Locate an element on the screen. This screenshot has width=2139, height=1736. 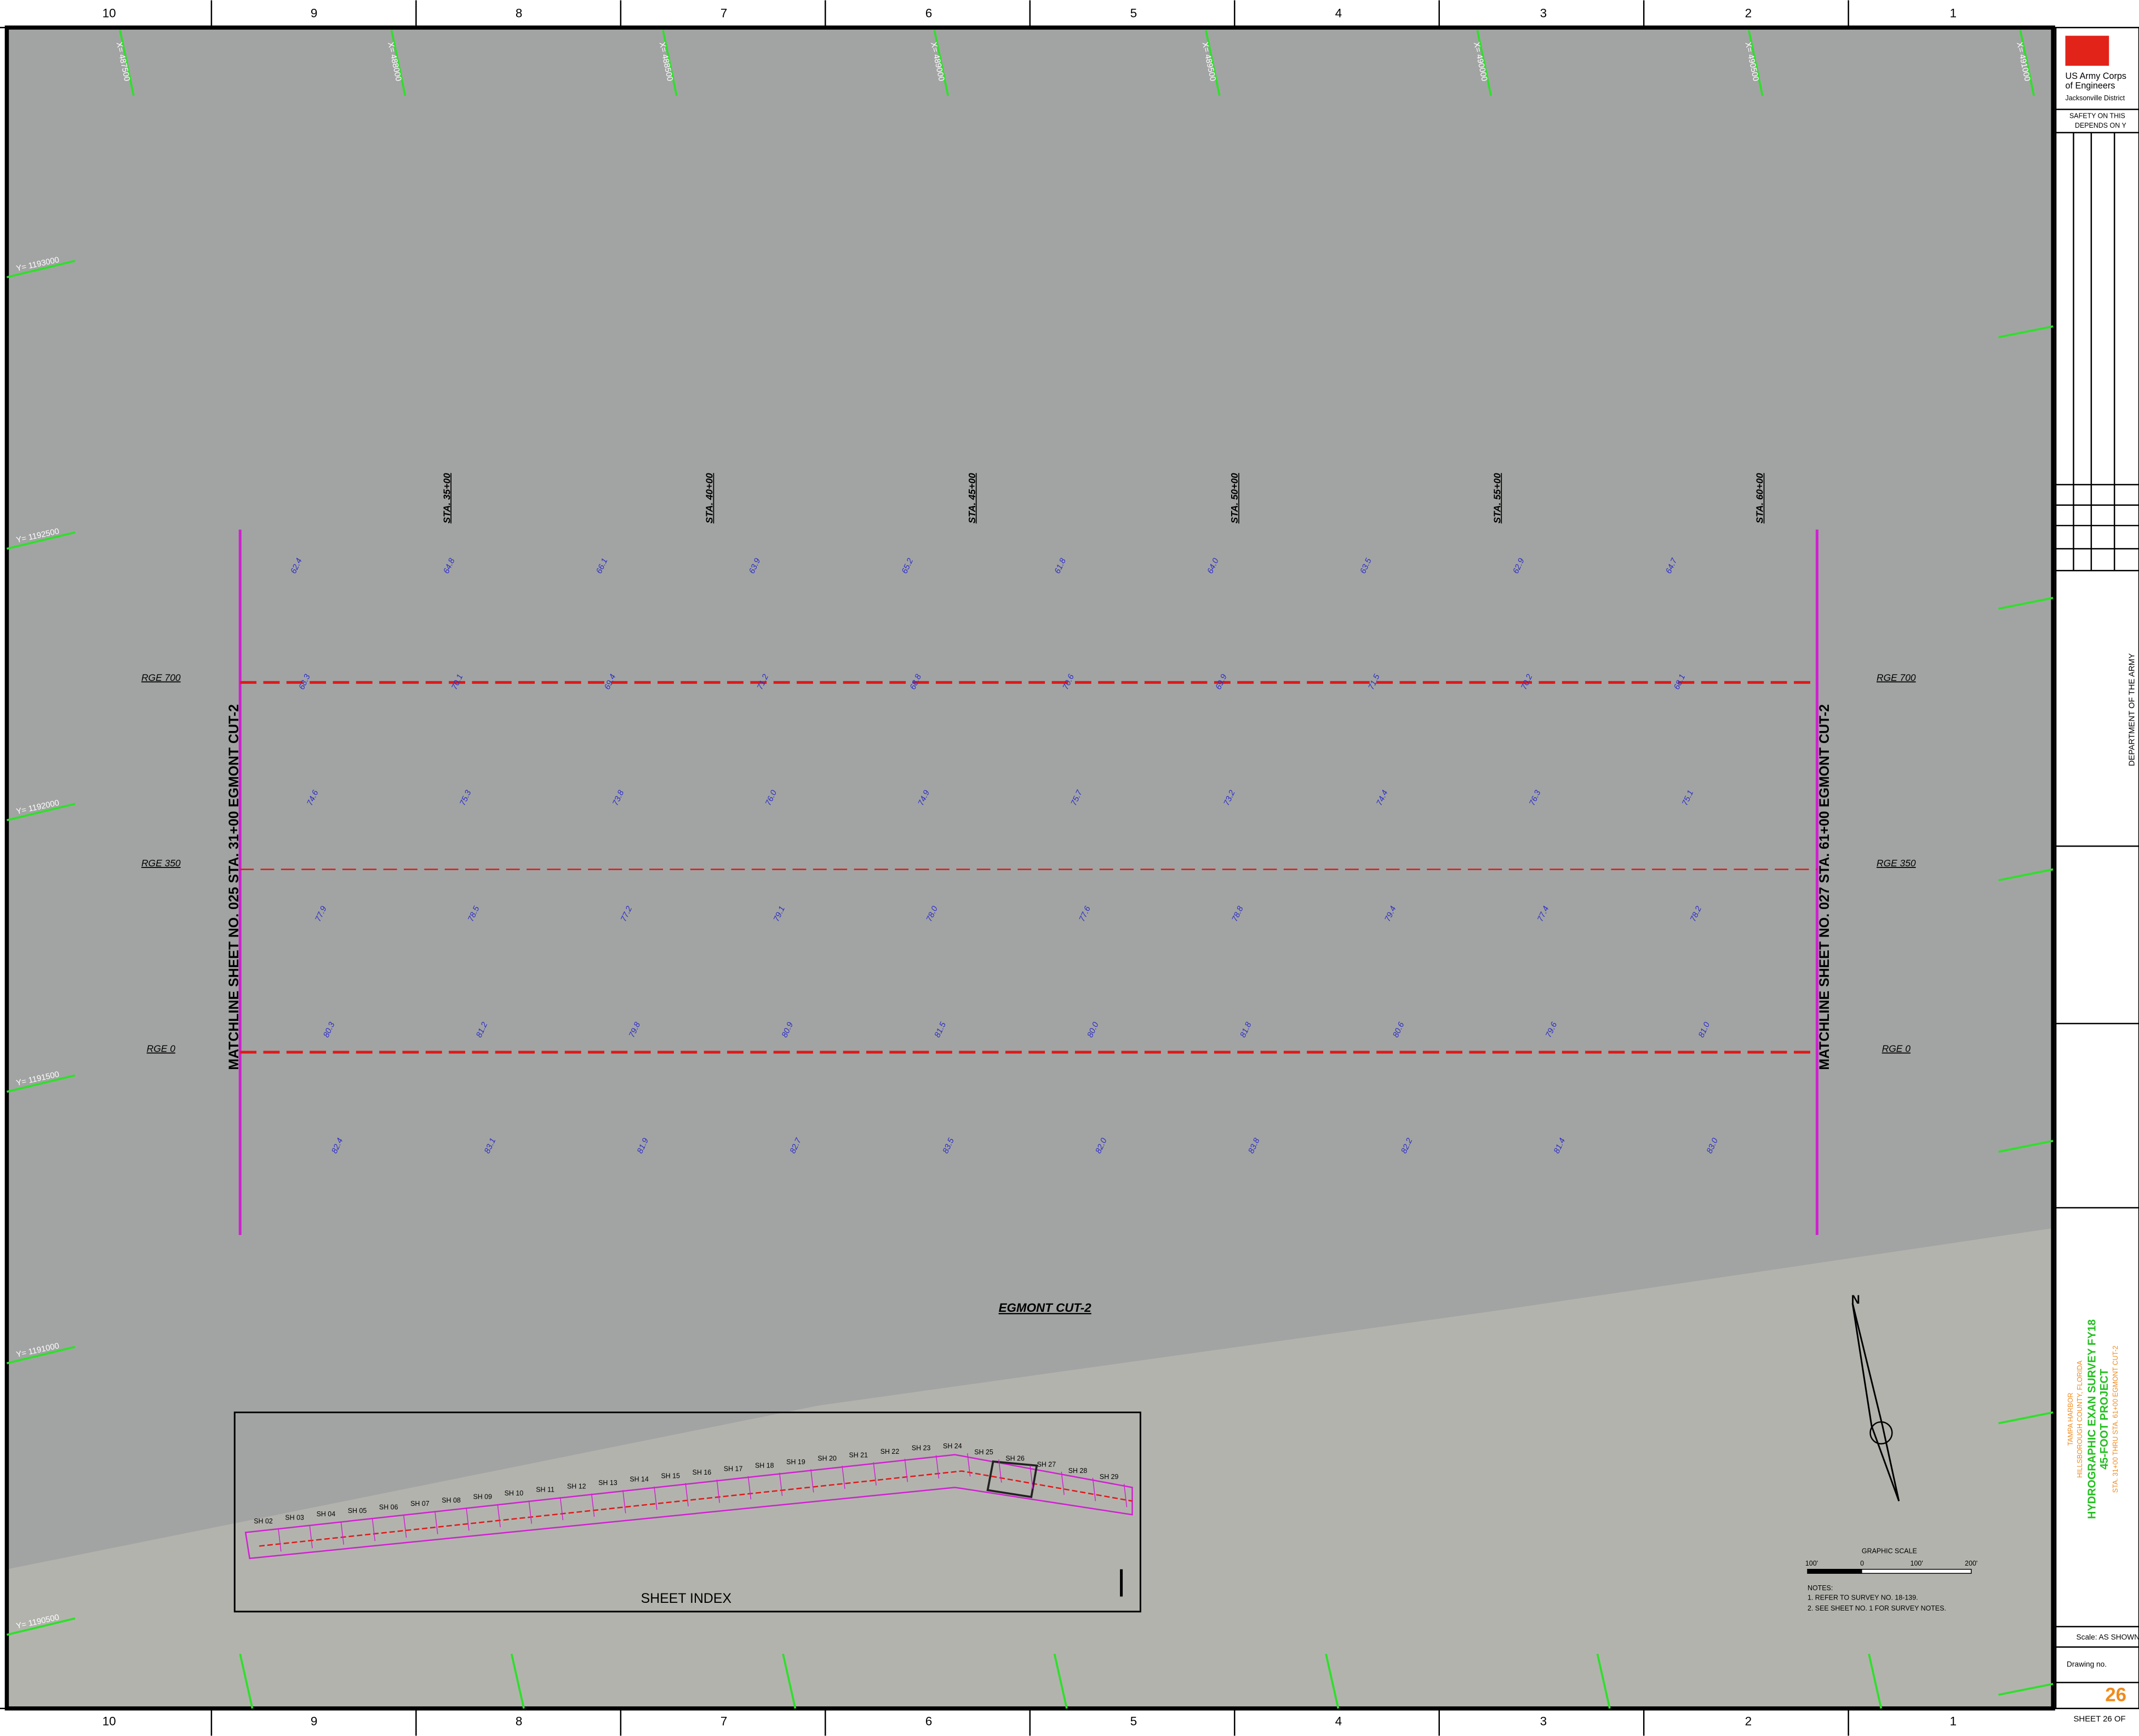
zone-label: 1 is located at coordinates (1954, 1722).